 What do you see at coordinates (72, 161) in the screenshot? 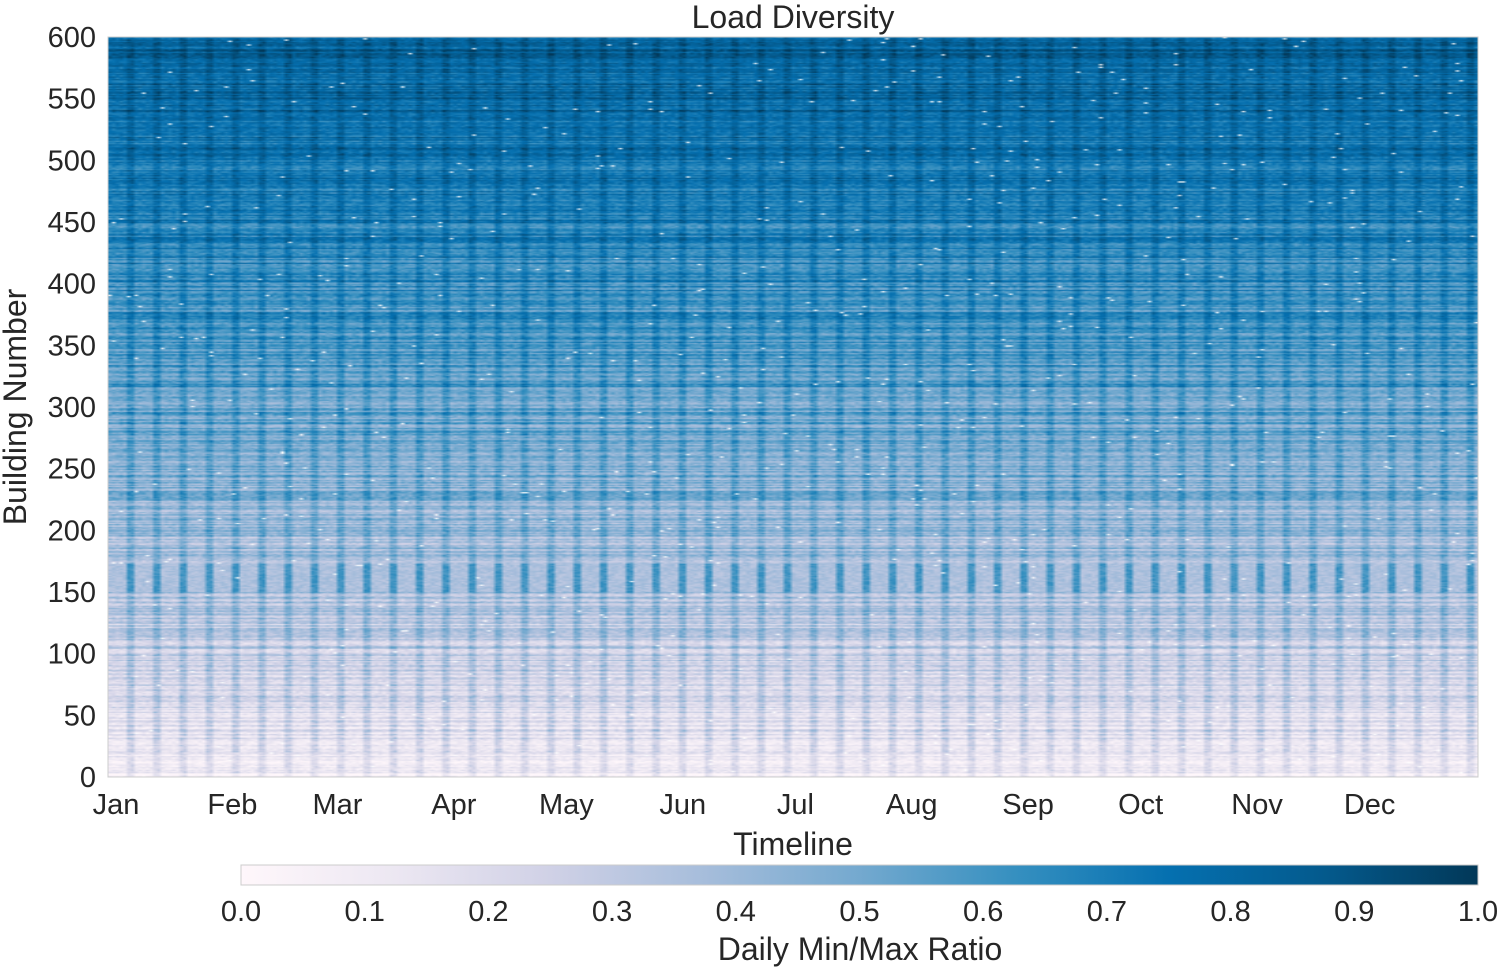
I see `y-tick-label: 500` at bounding box center [72, 161].